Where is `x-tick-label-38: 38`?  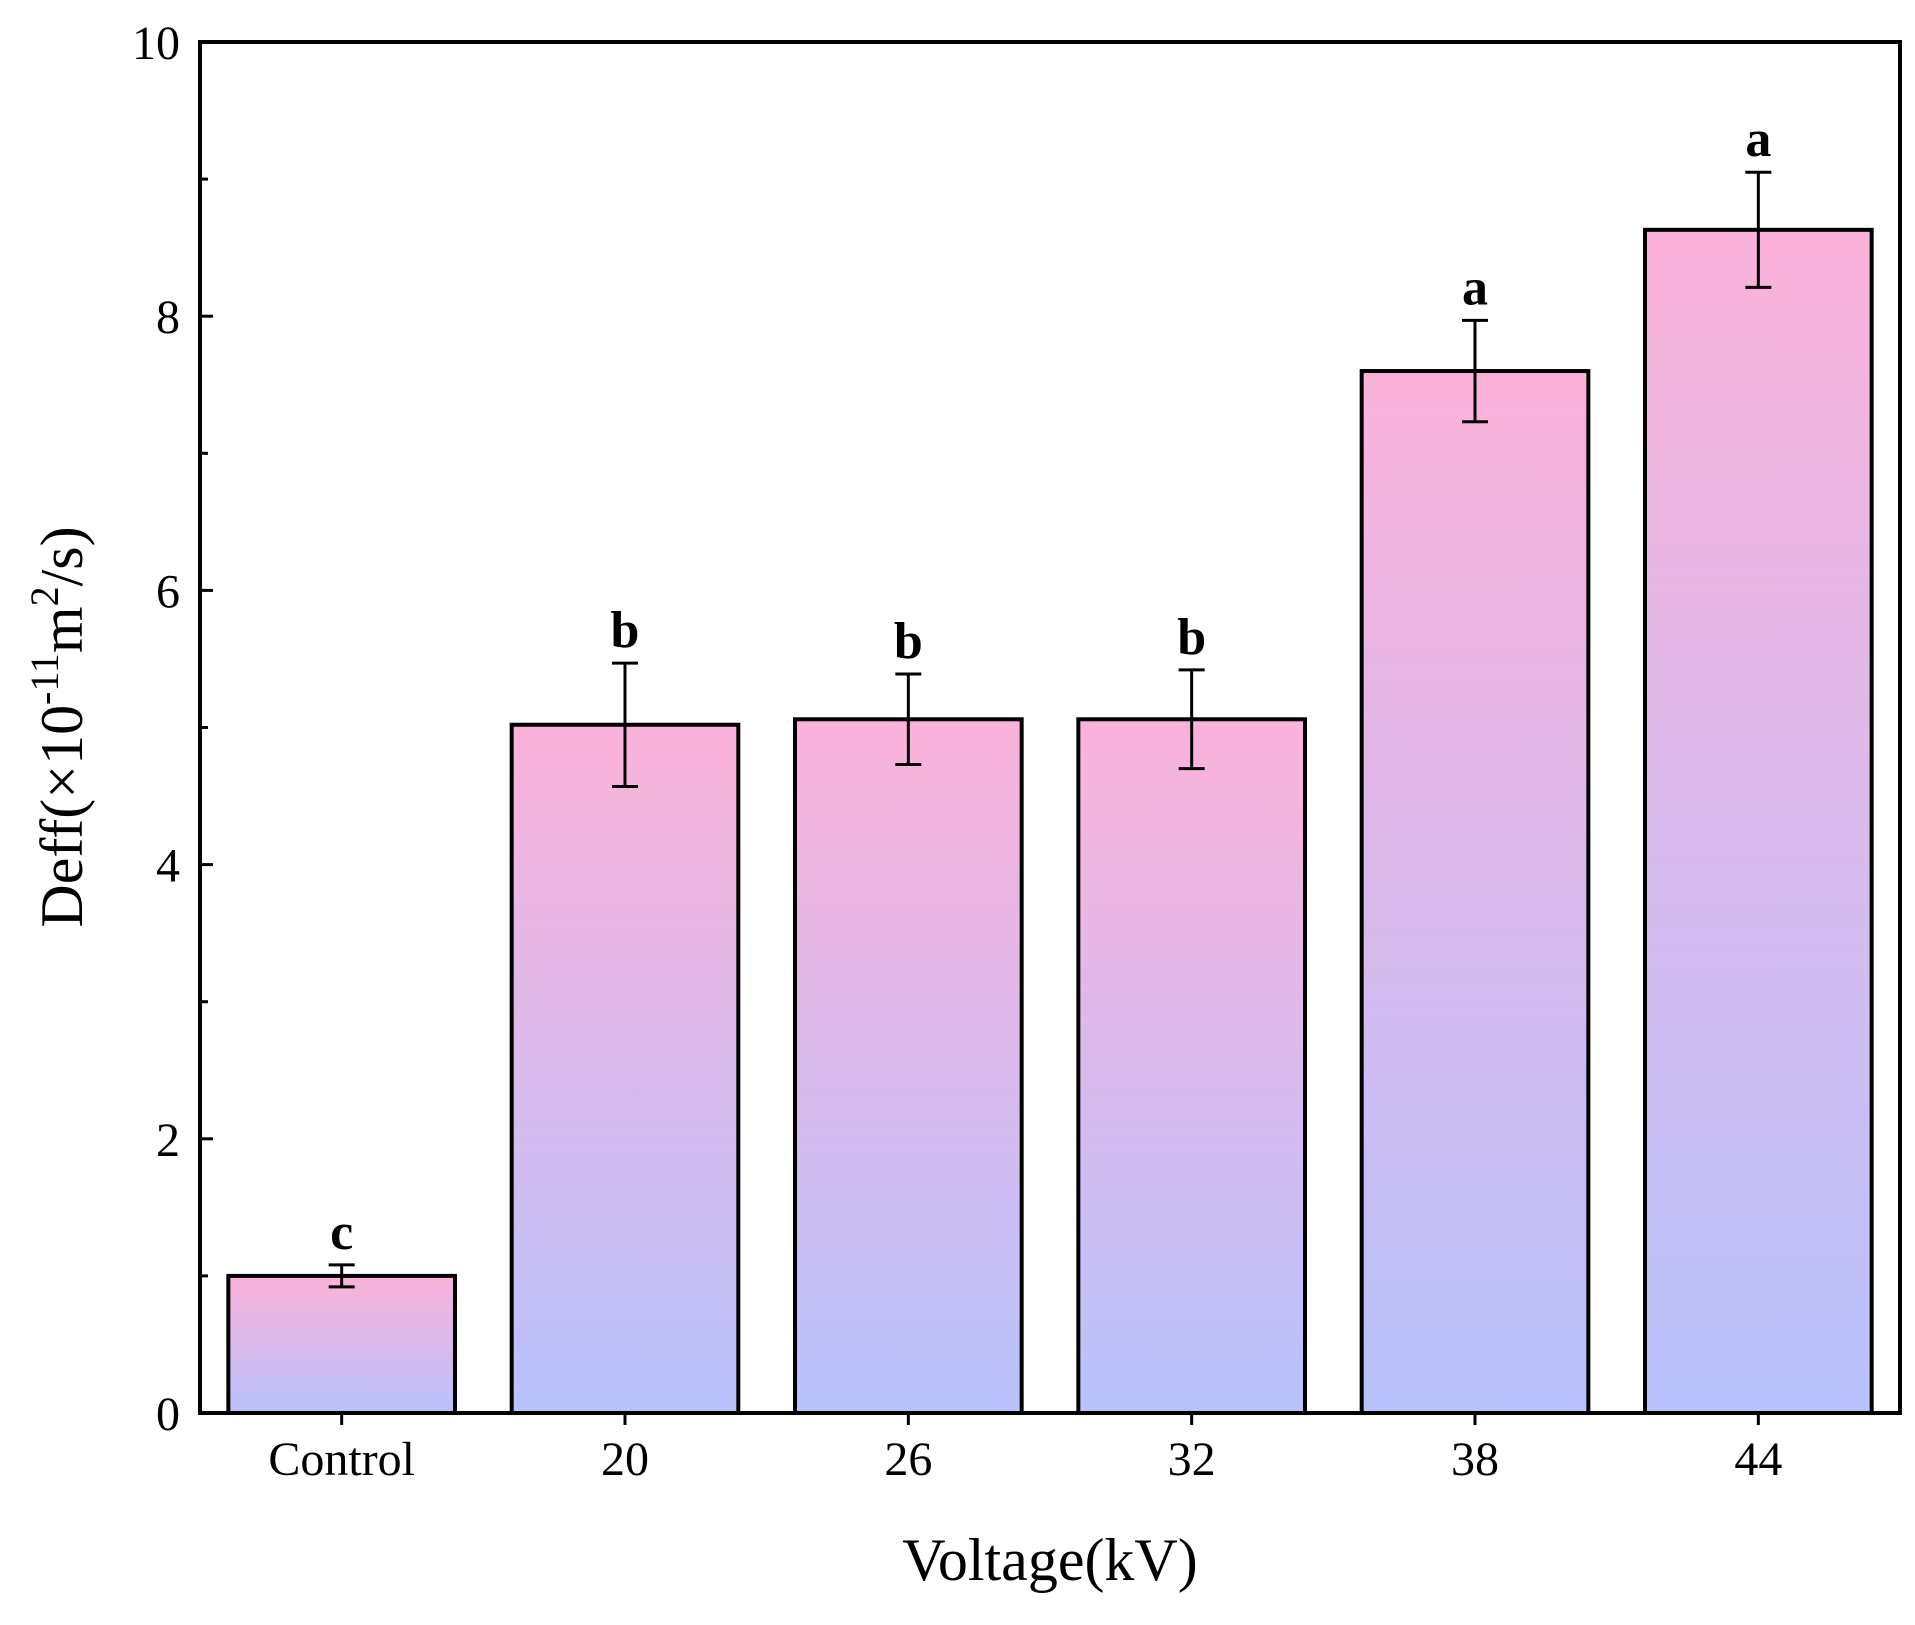 x-tick-label-38: 38 is located at coordinates (1475, 1459).